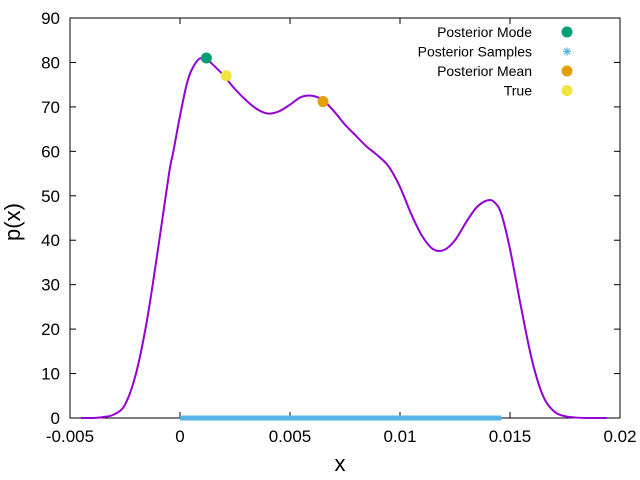 Image resolution: width=640 pixels, height=480 pixels. What do you see at coordinates (484, 71) in the screenshot?
I see `legend-label-posterior-mean: Posterior Mean` at bounding box center [484, 71].